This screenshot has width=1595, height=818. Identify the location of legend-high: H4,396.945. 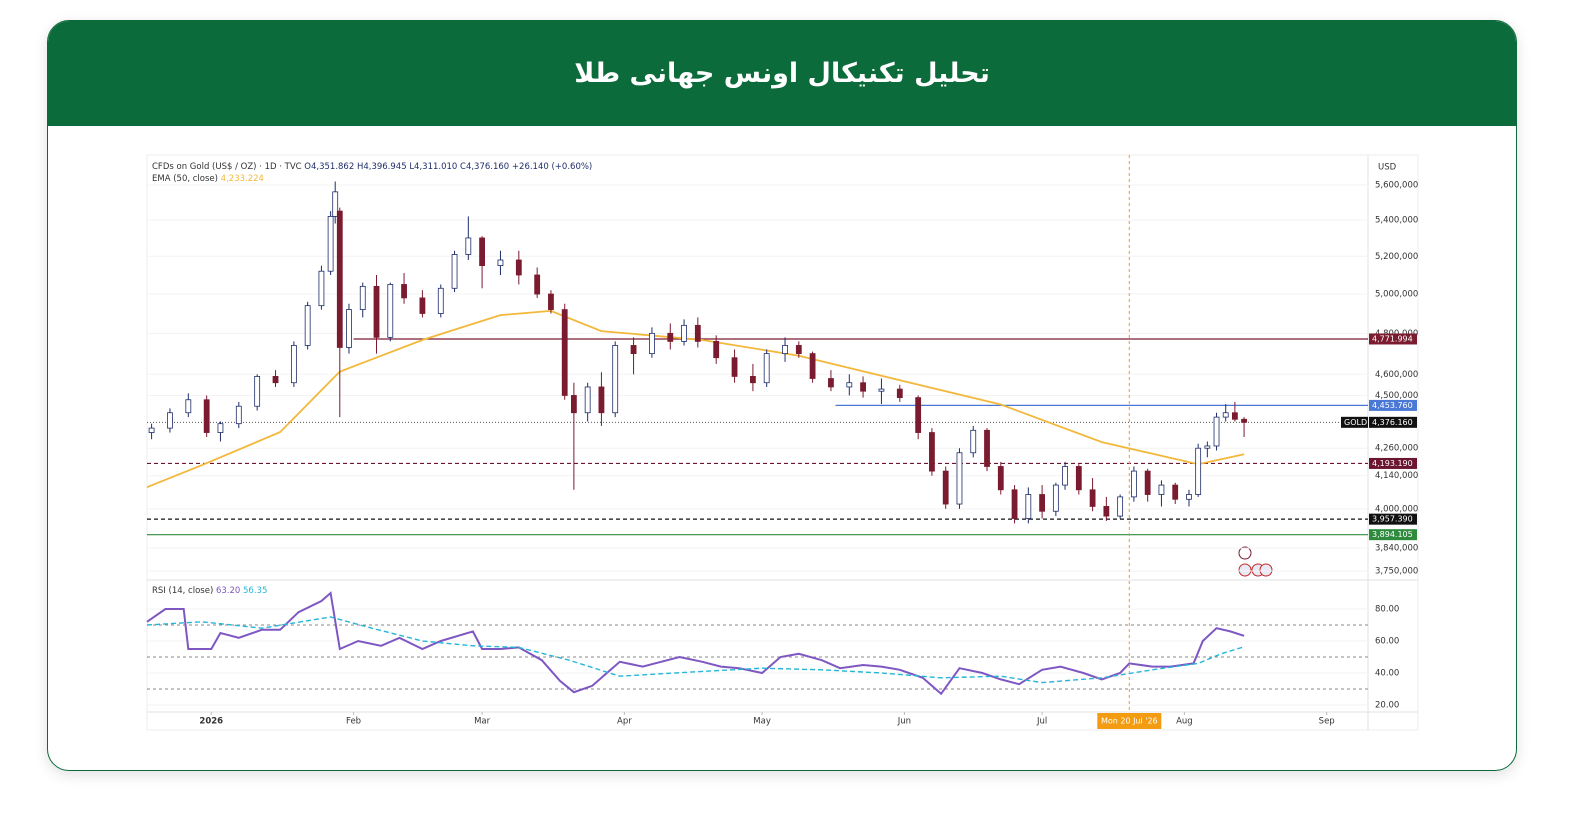
(382, 167).